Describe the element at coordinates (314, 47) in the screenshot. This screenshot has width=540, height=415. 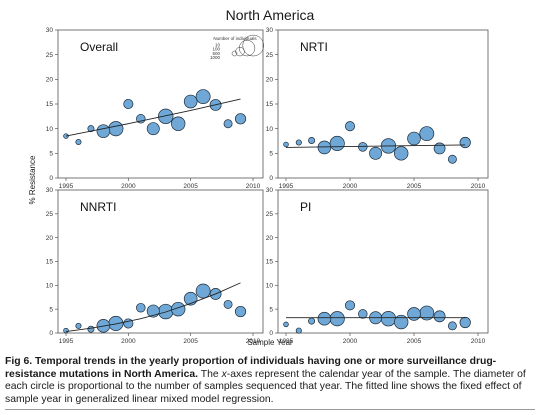
I see `panel-title: NRTI` at that location.